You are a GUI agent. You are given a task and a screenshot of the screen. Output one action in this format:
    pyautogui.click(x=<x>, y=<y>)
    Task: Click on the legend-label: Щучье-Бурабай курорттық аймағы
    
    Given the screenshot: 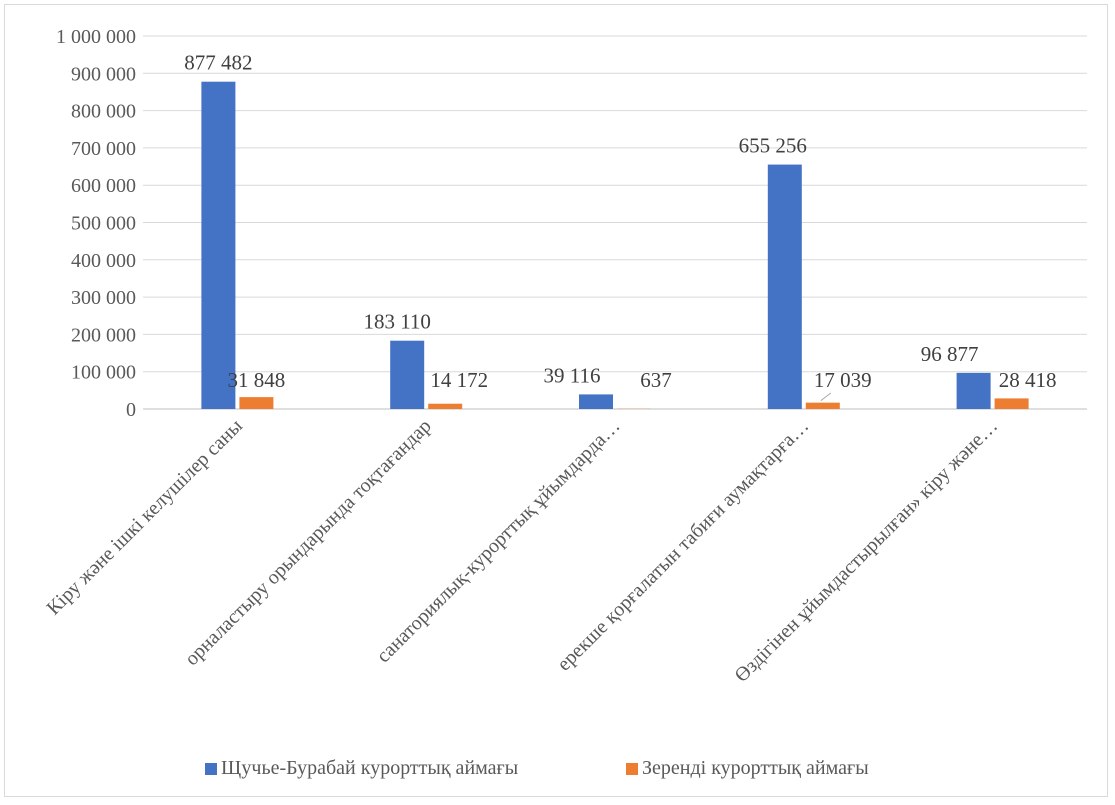 What is the action you would take?
    pyautogui.click(x=369, y=768)
    